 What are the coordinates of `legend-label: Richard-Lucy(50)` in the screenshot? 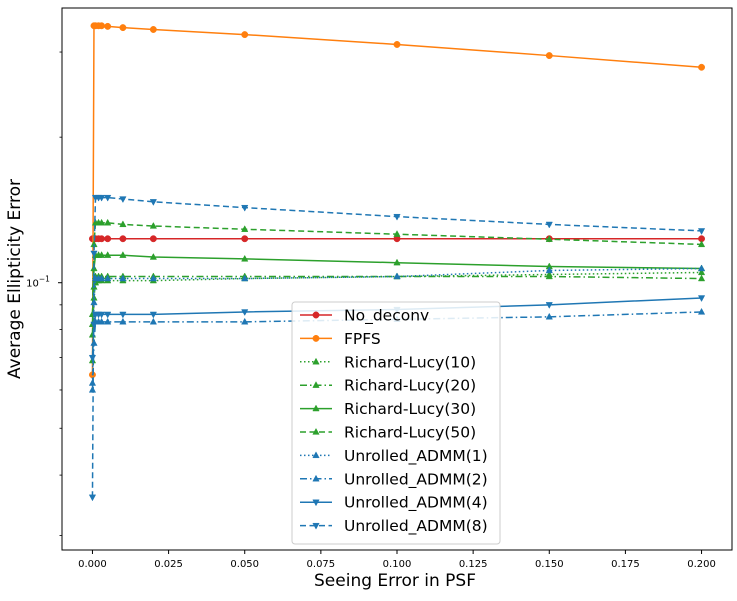 It's located at (410, 433).